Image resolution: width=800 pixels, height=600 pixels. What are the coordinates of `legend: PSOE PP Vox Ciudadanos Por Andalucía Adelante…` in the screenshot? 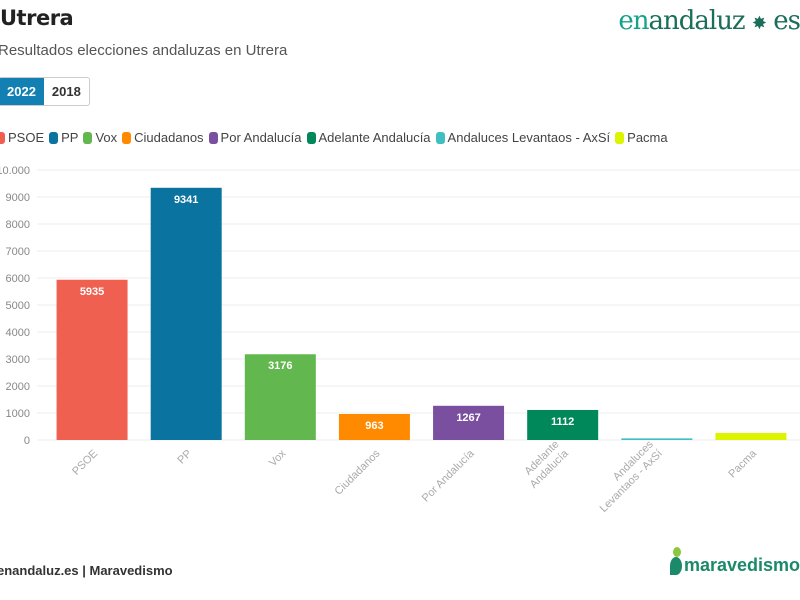 It's located at (334, 137).